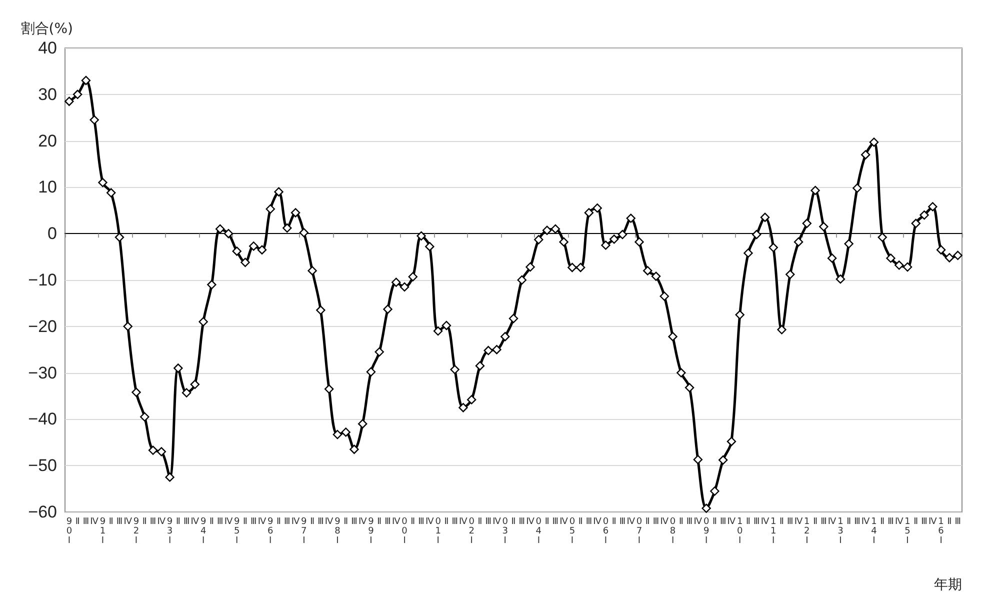 This screenshot has height=608, width=988. I want to click on x-tick-label: 15Ⅰ, so click(907, 531).